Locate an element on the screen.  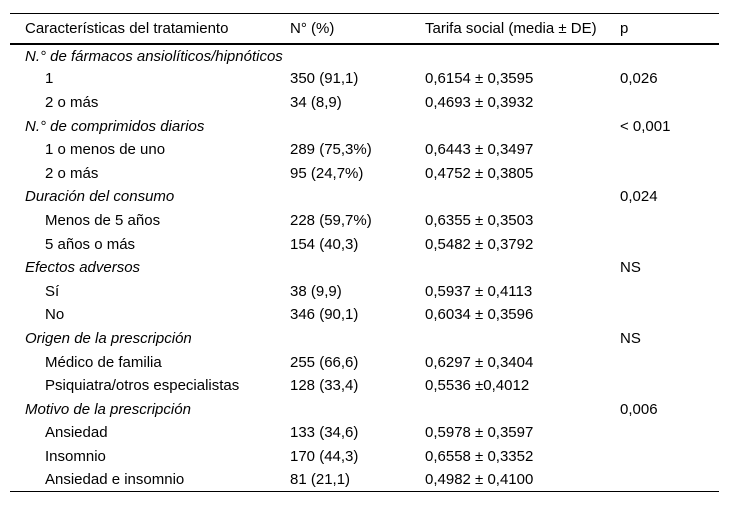
col-header-n-pct: N° (%) is located at coordinates (312, 28).